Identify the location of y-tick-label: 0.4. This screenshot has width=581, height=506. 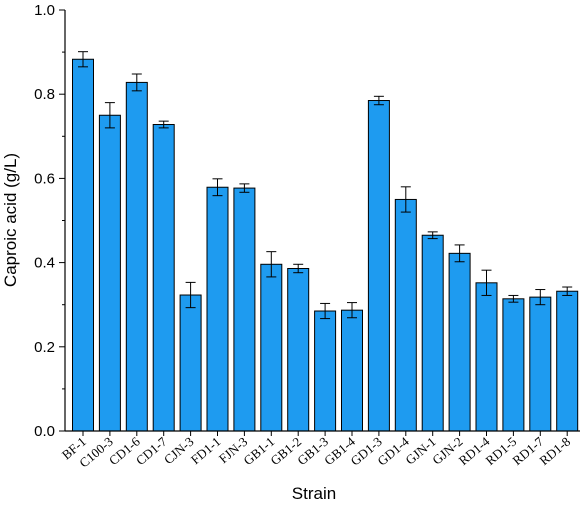
(44, 263).